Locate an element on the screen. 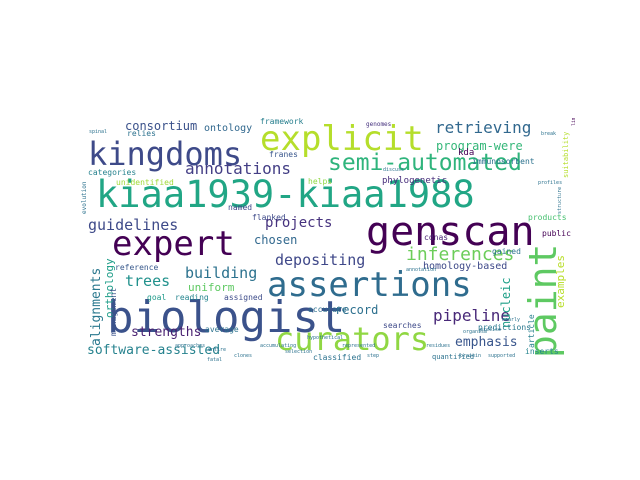 Image resolution: width=640 pixels, height=480 pixels. word: depositing is located at coordinates (320, 260).